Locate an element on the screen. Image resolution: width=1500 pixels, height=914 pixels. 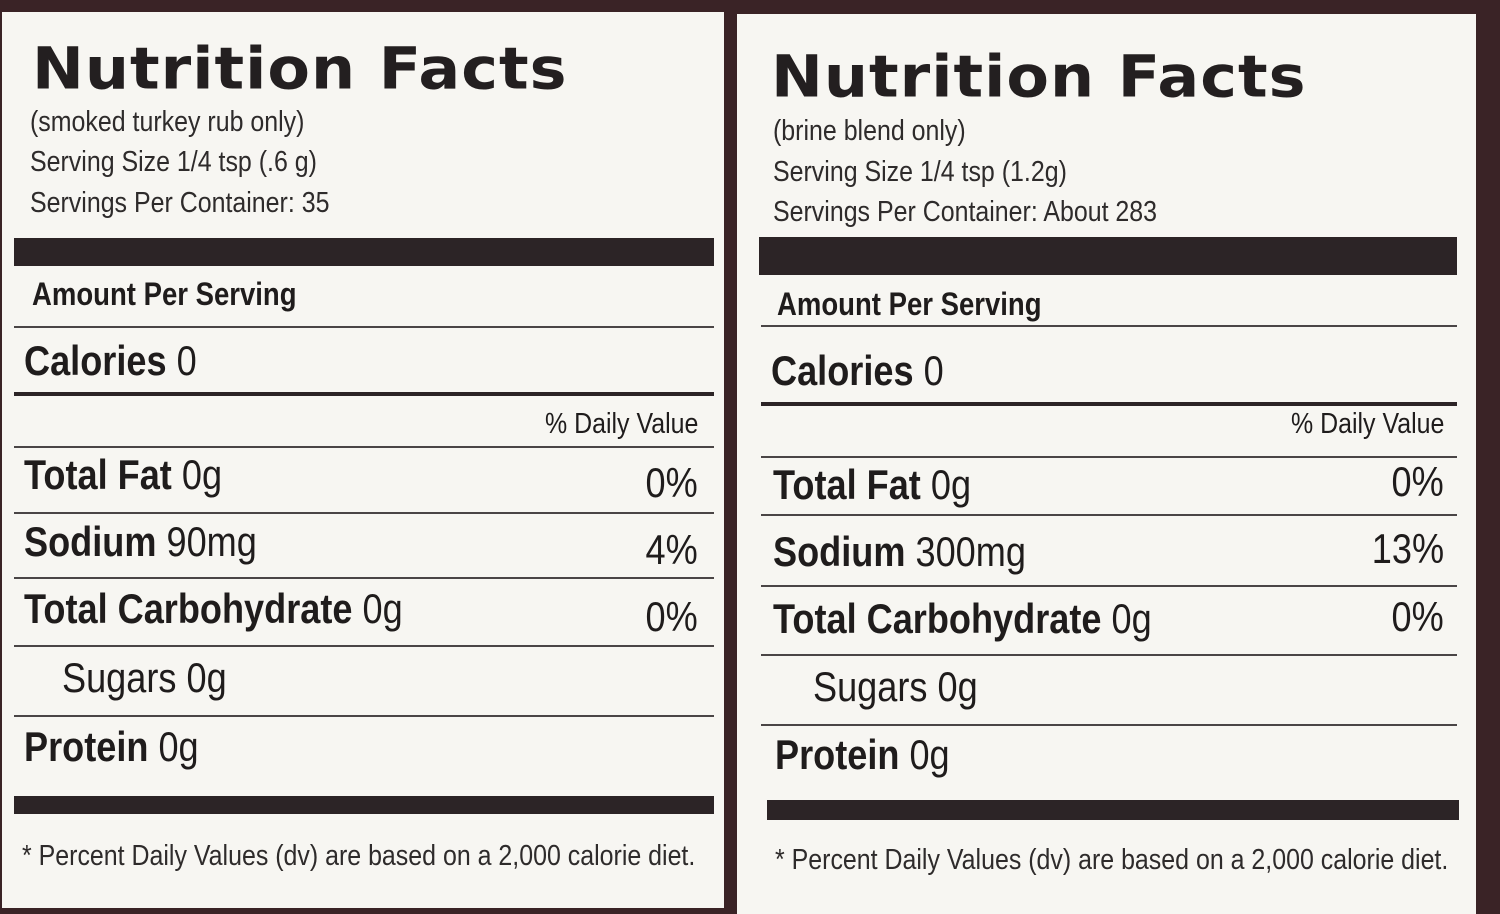
serving-size: Serving Size 1/4 tsp (1.2g) is located at coordinates (920, 172).